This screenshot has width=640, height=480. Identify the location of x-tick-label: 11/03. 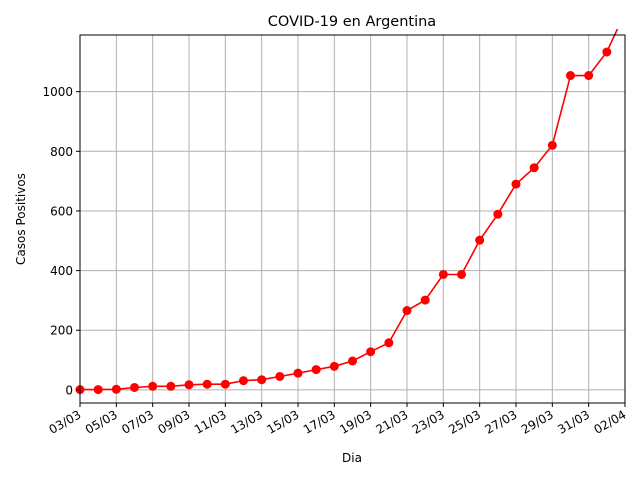
(210, 421).